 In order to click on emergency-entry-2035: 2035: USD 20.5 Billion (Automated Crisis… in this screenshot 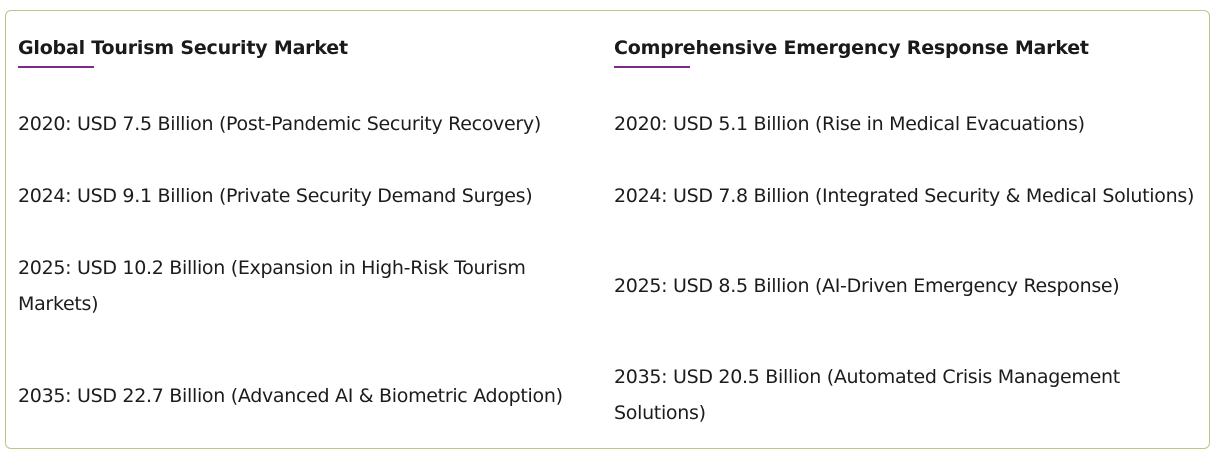, I will do `click(867, 395)`.